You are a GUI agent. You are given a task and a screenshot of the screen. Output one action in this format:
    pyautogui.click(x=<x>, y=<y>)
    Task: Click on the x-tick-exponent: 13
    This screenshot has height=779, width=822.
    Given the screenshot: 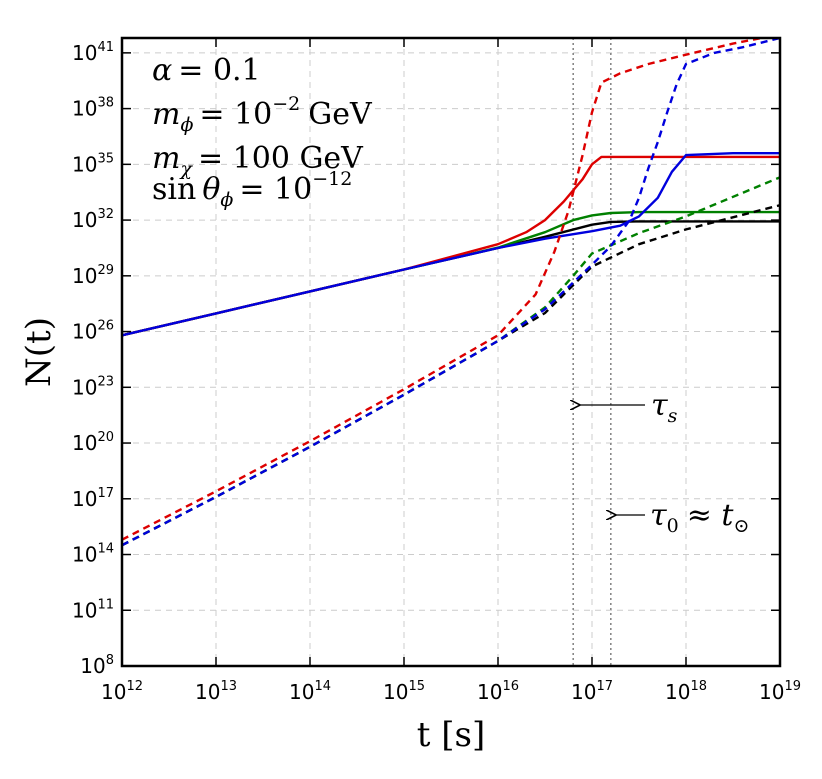 What is the action you would take?
    pyautogui.click(x=228, y=686)
    